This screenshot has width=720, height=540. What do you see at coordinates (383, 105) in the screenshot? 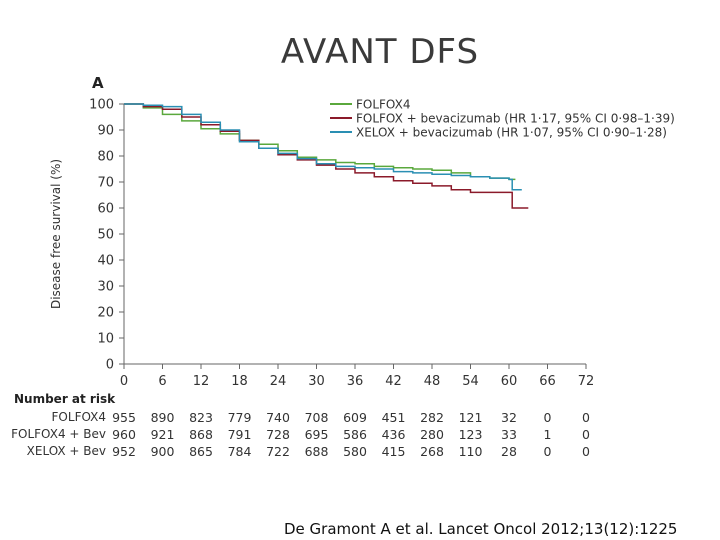
I see `legend-label-1: FOLFOX4` at bounding box center [383, 105].